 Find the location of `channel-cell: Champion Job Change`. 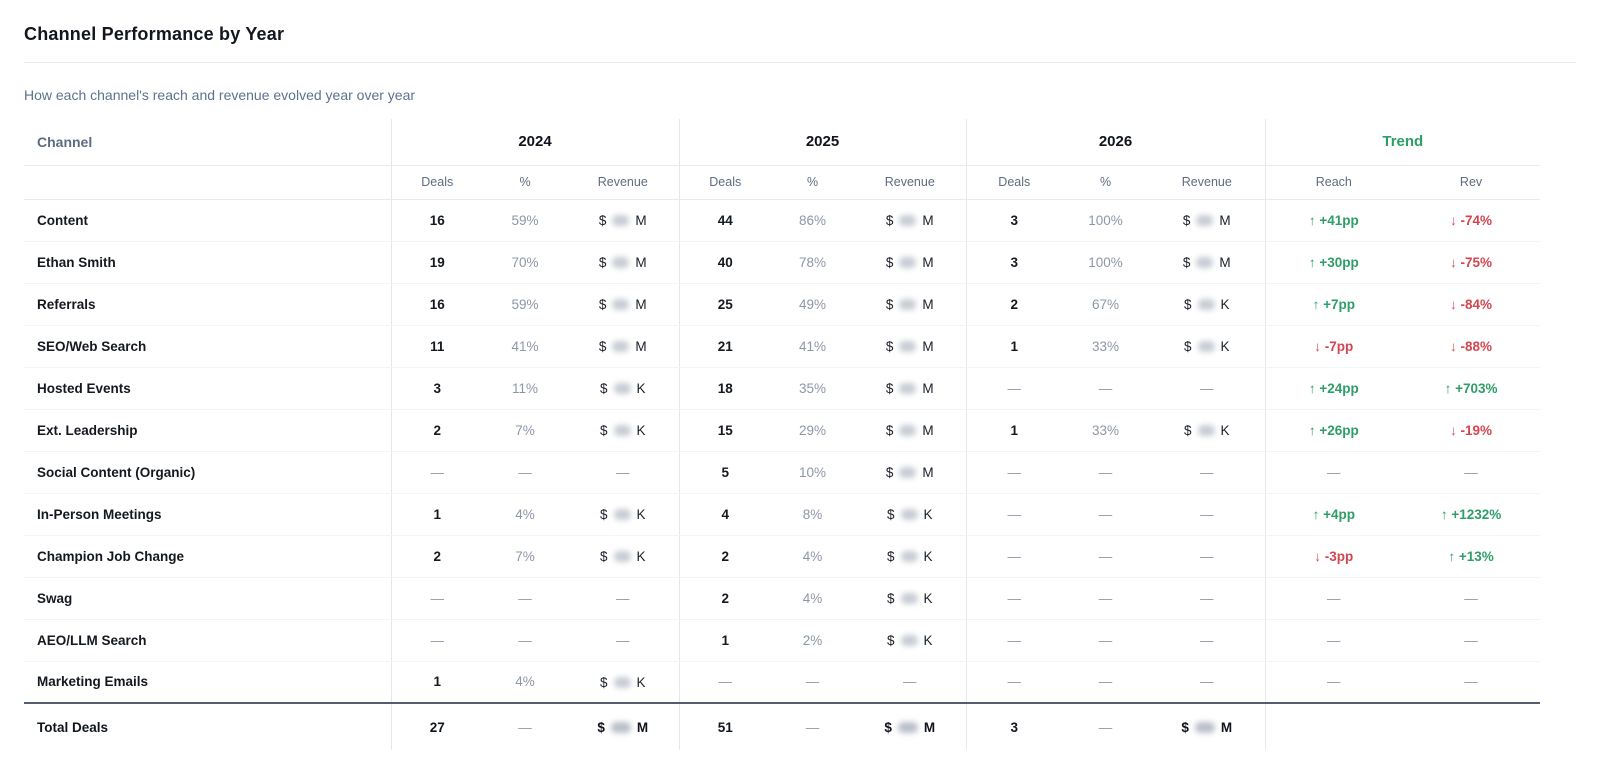

channel-cell: Champion Job Change is located at coordinates (207, 556).